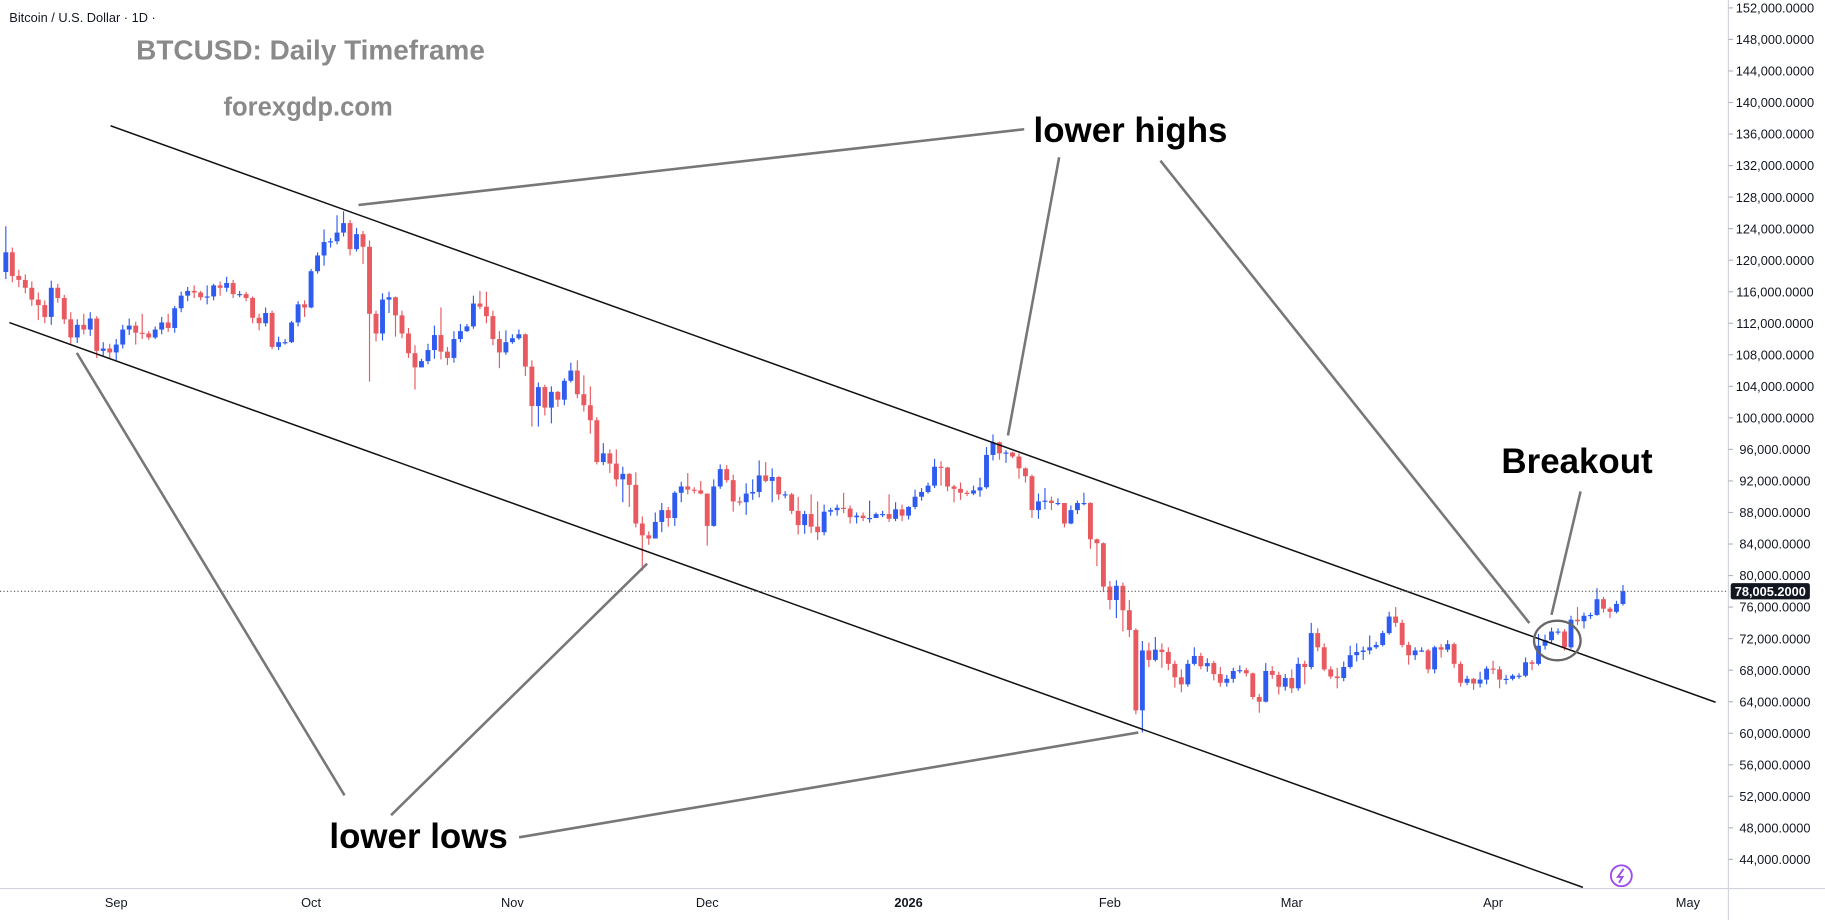 Image resolution: width=1825 pixels, height=920 pixels. Describe the element at coordinates (1621, 876) in the screenshot. I see `logo-icon` at that location.